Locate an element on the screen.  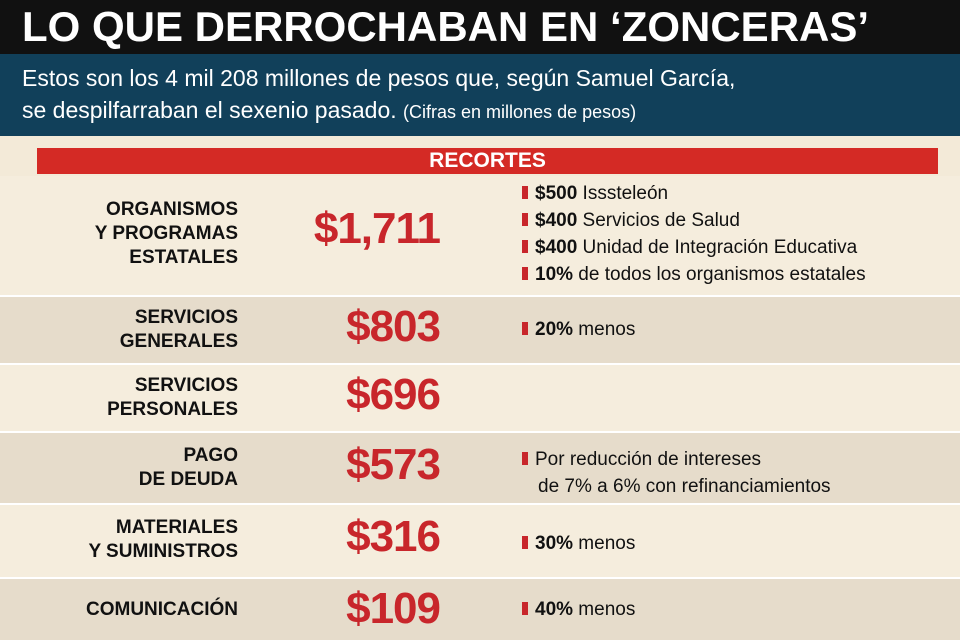
note-item: Por reducción de intereses is located at coordinates (675, 459).